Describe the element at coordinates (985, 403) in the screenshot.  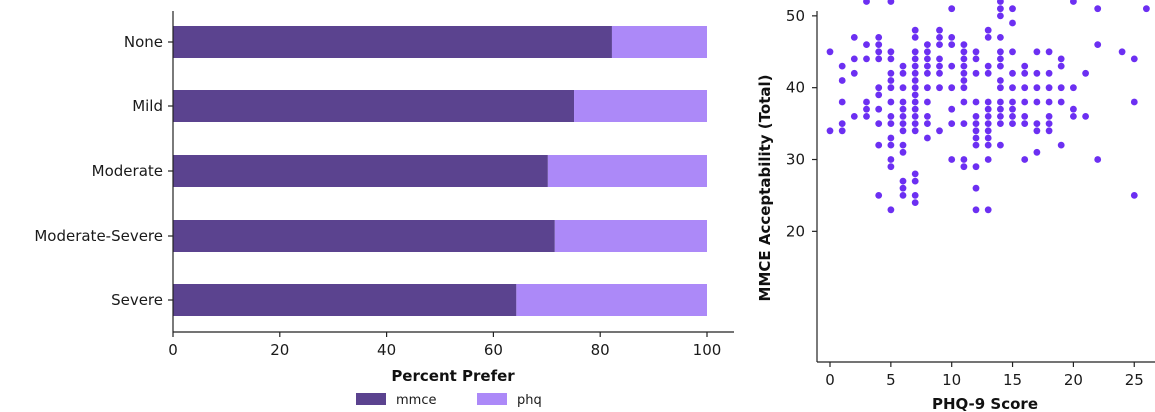
I see `scatter-x-axis-title: PHQ-9 Score` at that location.